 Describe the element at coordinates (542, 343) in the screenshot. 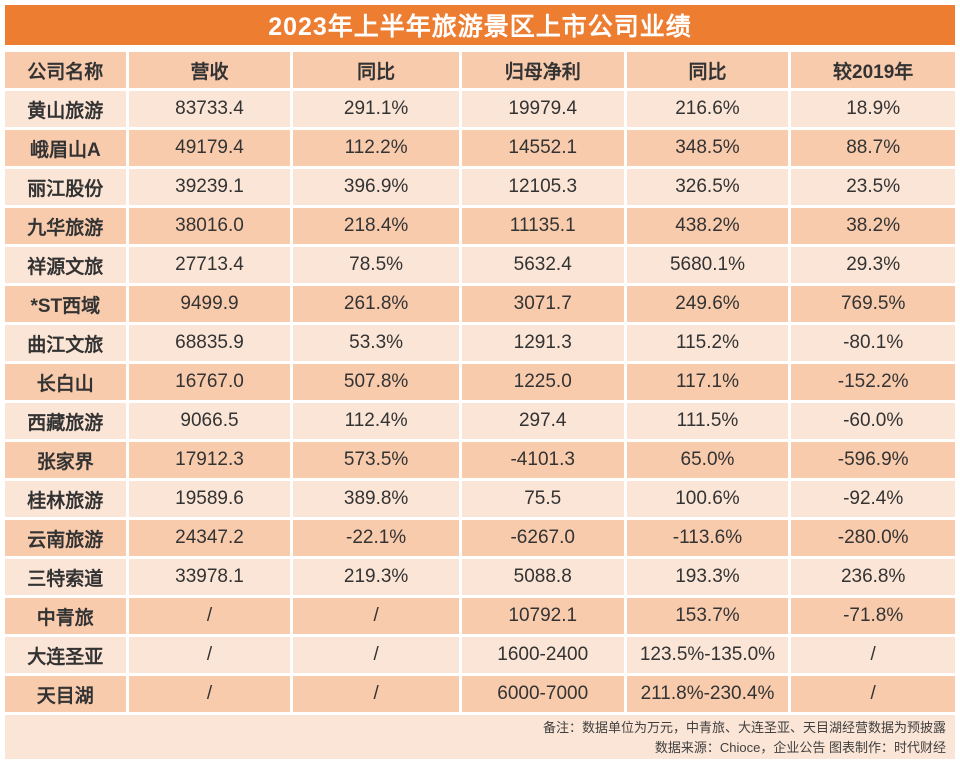

I see `table-cell: 1291.3` at that location.